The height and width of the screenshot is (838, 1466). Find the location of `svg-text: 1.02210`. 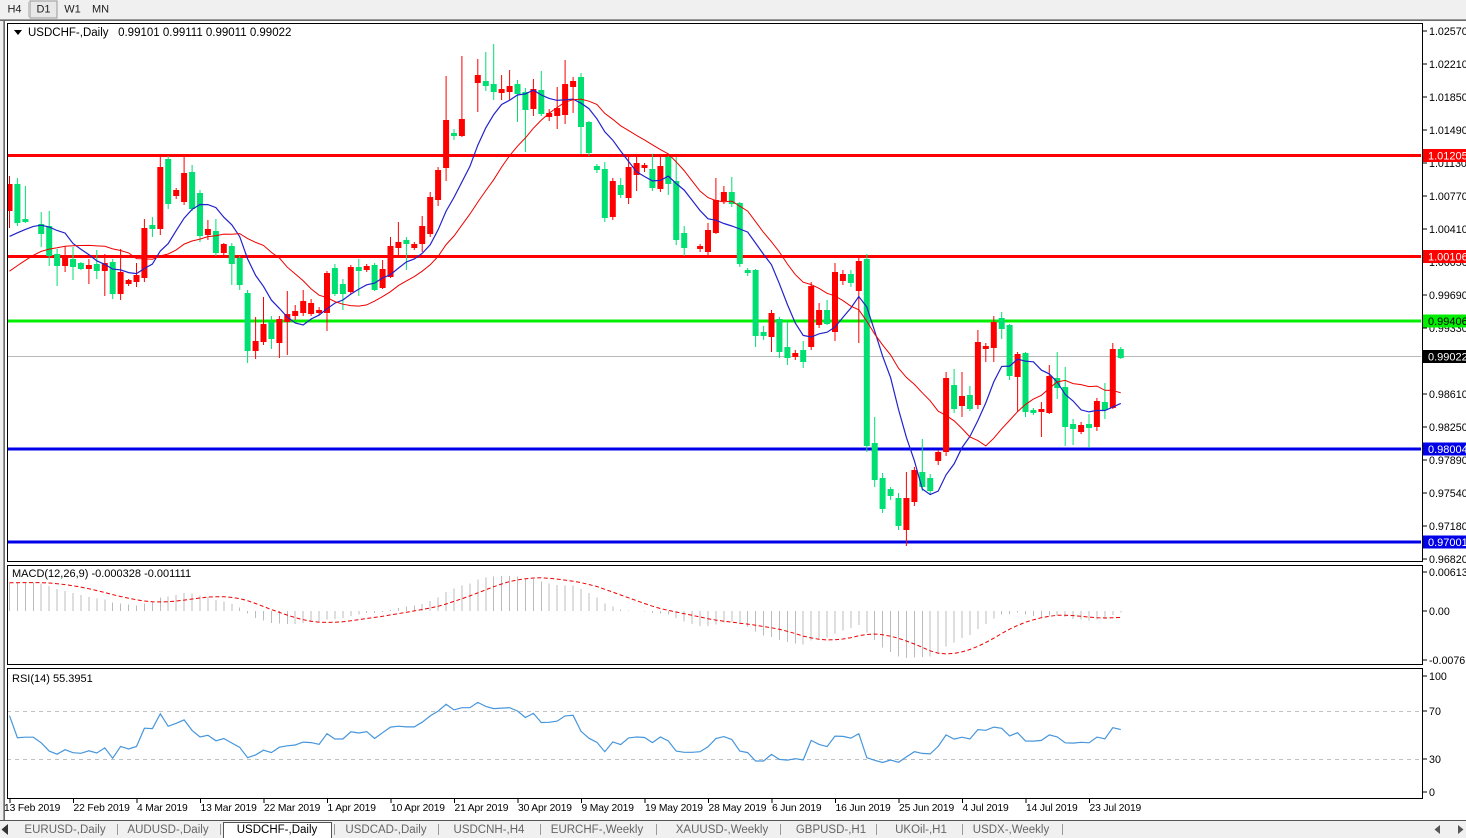

svg-text: 1.02210 is located at coordinates (1447, 65).